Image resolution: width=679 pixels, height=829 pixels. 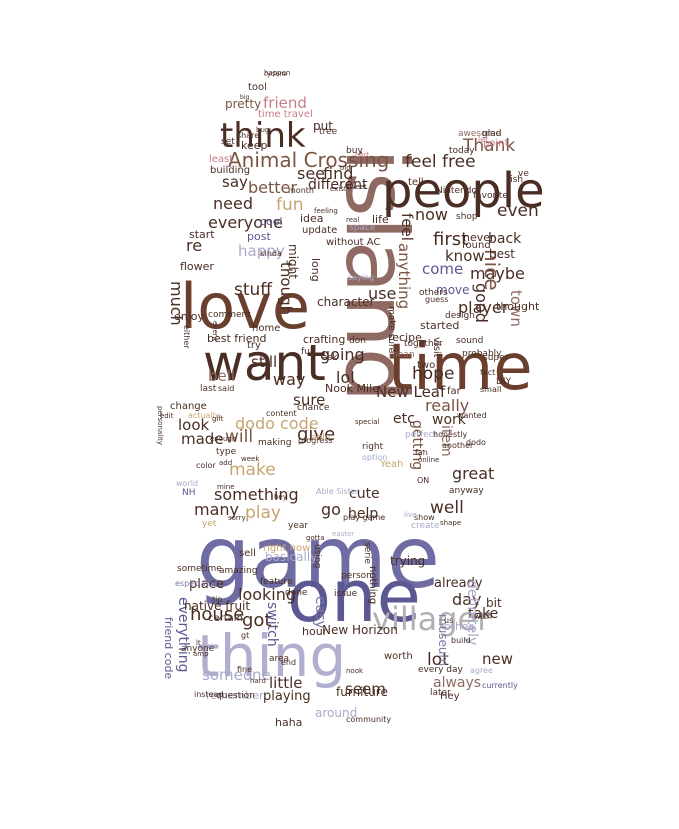 I want to click on word-idea: idea, so click(x=312, y=218).